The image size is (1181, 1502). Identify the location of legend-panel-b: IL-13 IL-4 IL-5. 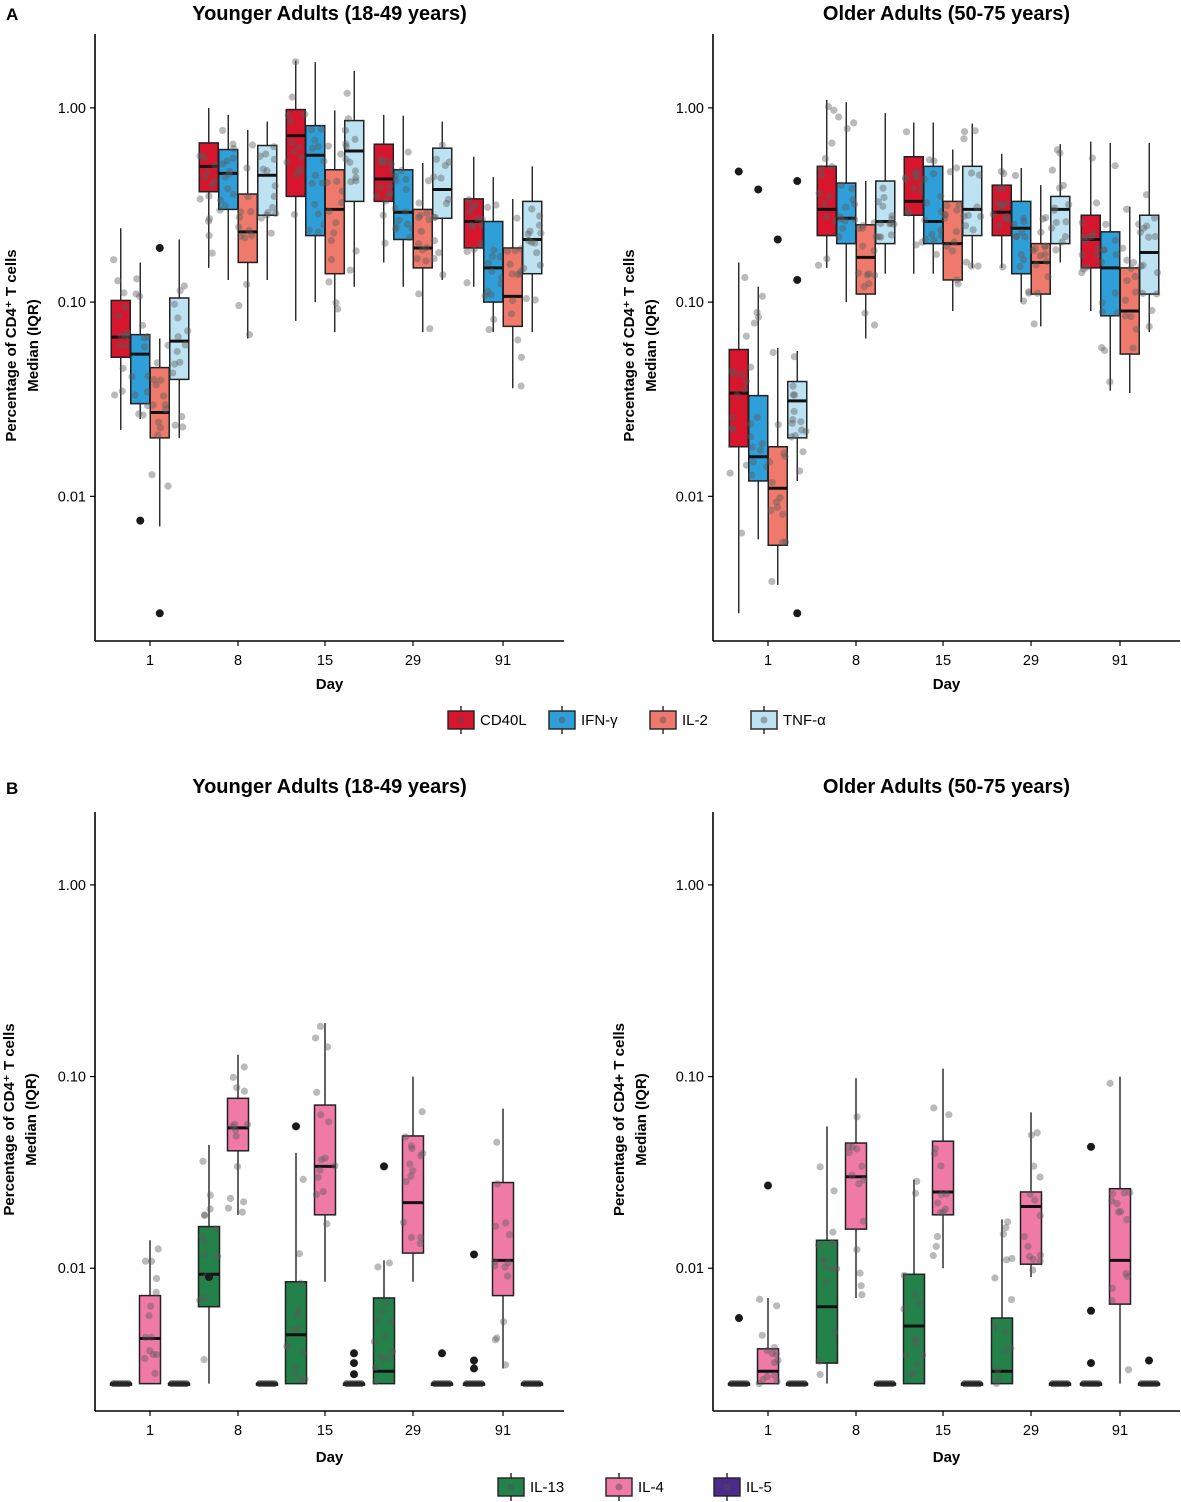
(634, 1487).